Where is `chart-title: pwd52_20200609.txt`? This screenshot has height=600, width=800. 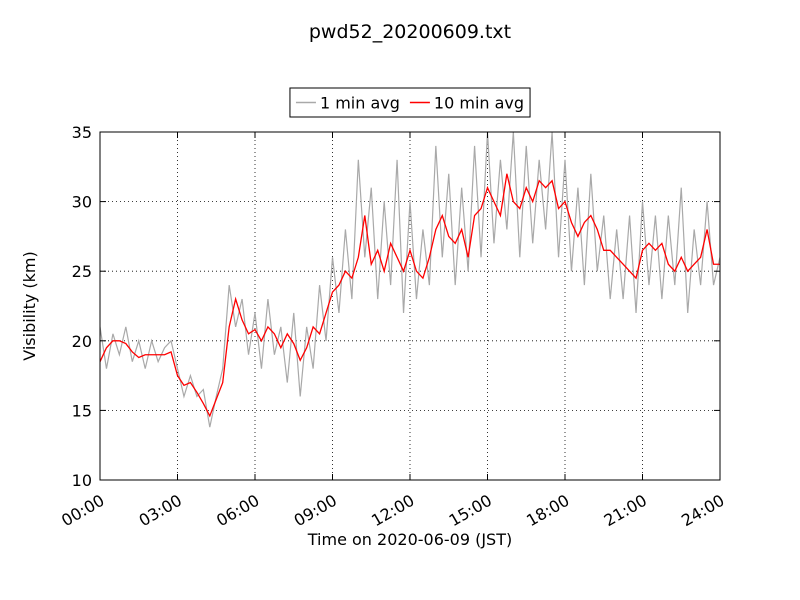 chart-title: pwd52_20200609.txt is located at coordinates (410, 32).